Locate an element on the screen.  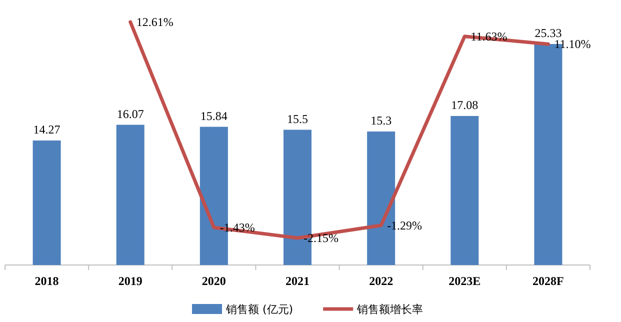
data-label: 14.27 is located at coordinates (46, 129).